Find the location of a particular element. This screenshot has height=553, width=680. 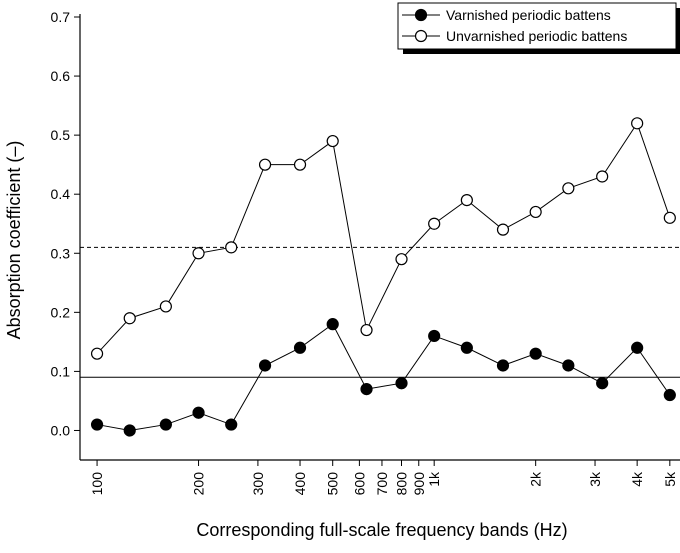

x-tick-label: 4k is located at coordinates (637, 479).